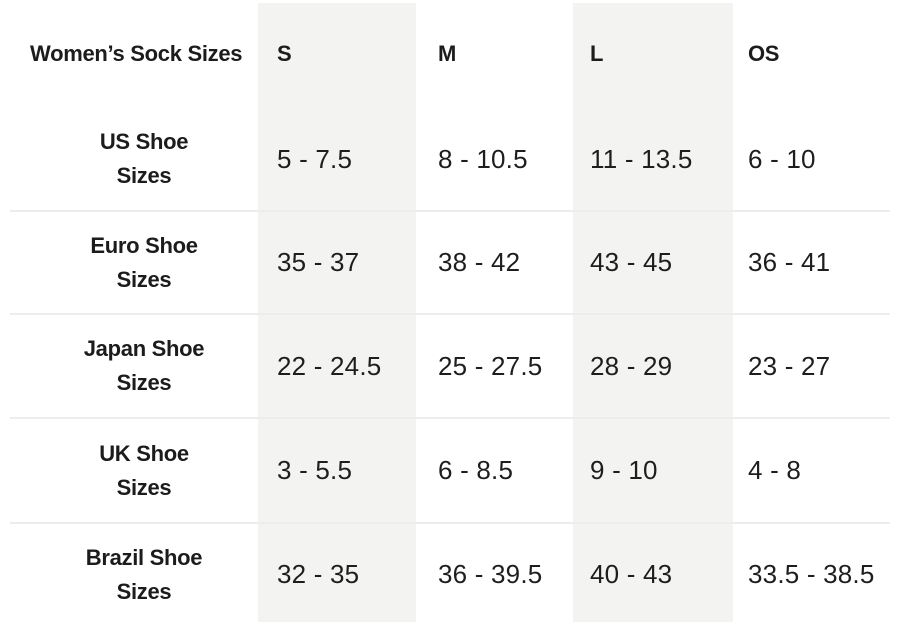 This screenshot has width=900, height=626. I want to click on row-label-line: Brazil Shoe, so click(144, 557).